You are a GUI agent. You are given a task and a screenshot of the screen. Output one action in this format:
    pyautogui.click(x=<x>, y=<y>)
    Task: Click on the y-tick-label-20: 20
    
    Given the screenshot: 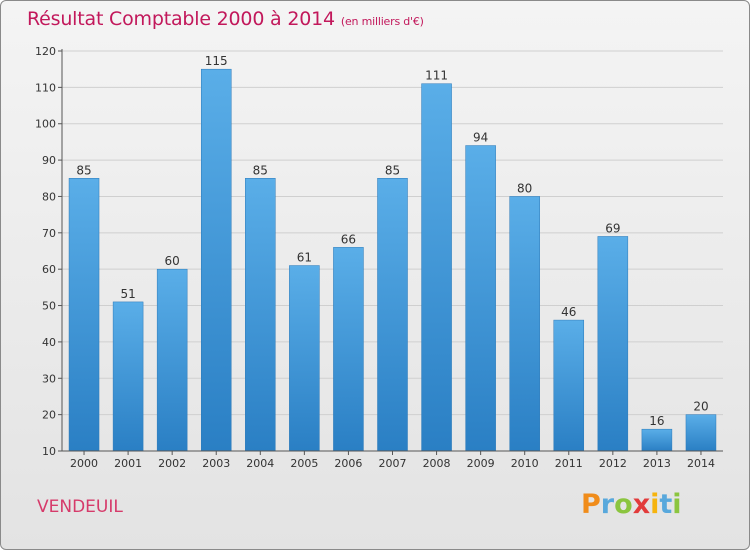 What is the action you would take?
    pyautogui.click(x=49, y=415)
    